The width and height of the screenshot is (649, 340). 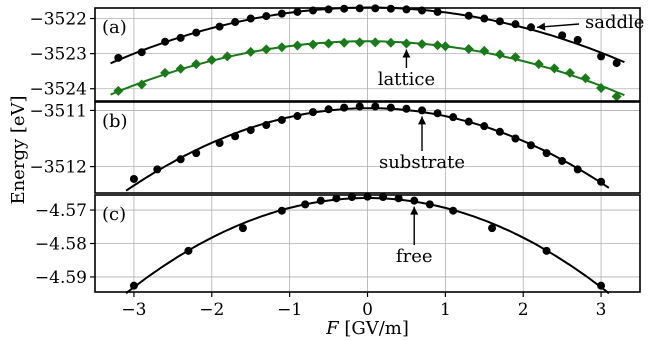 I want to click on x-tick-label: 3, so click(x=601, y=310).